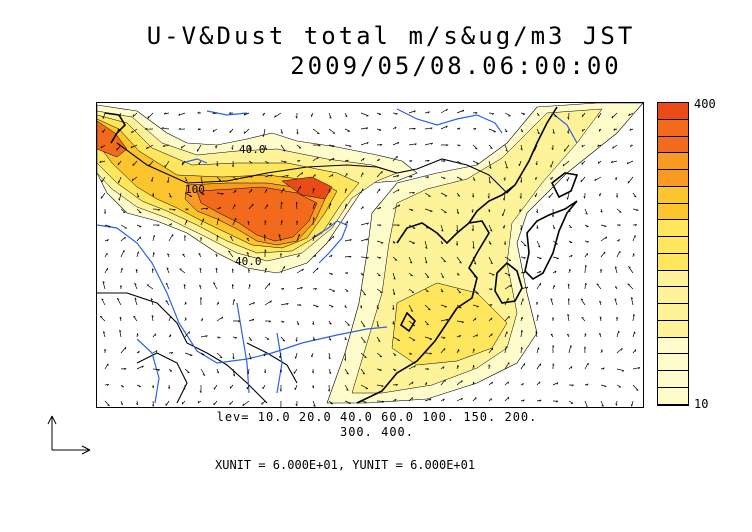  I want to click on vector-units: XUNIT = 6.000E+01, YUNIT = 6.000E+01, so click(345, 465).